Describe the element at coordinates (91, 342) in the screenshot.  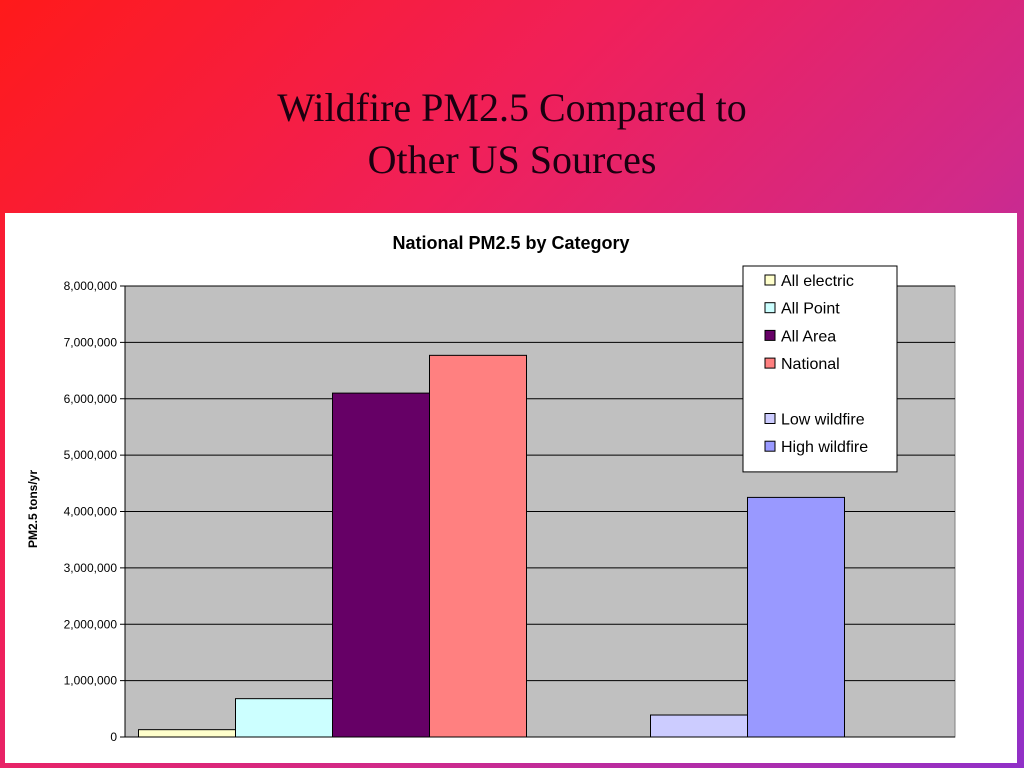
I see `y-tick-label: 7,000,000` at that location.